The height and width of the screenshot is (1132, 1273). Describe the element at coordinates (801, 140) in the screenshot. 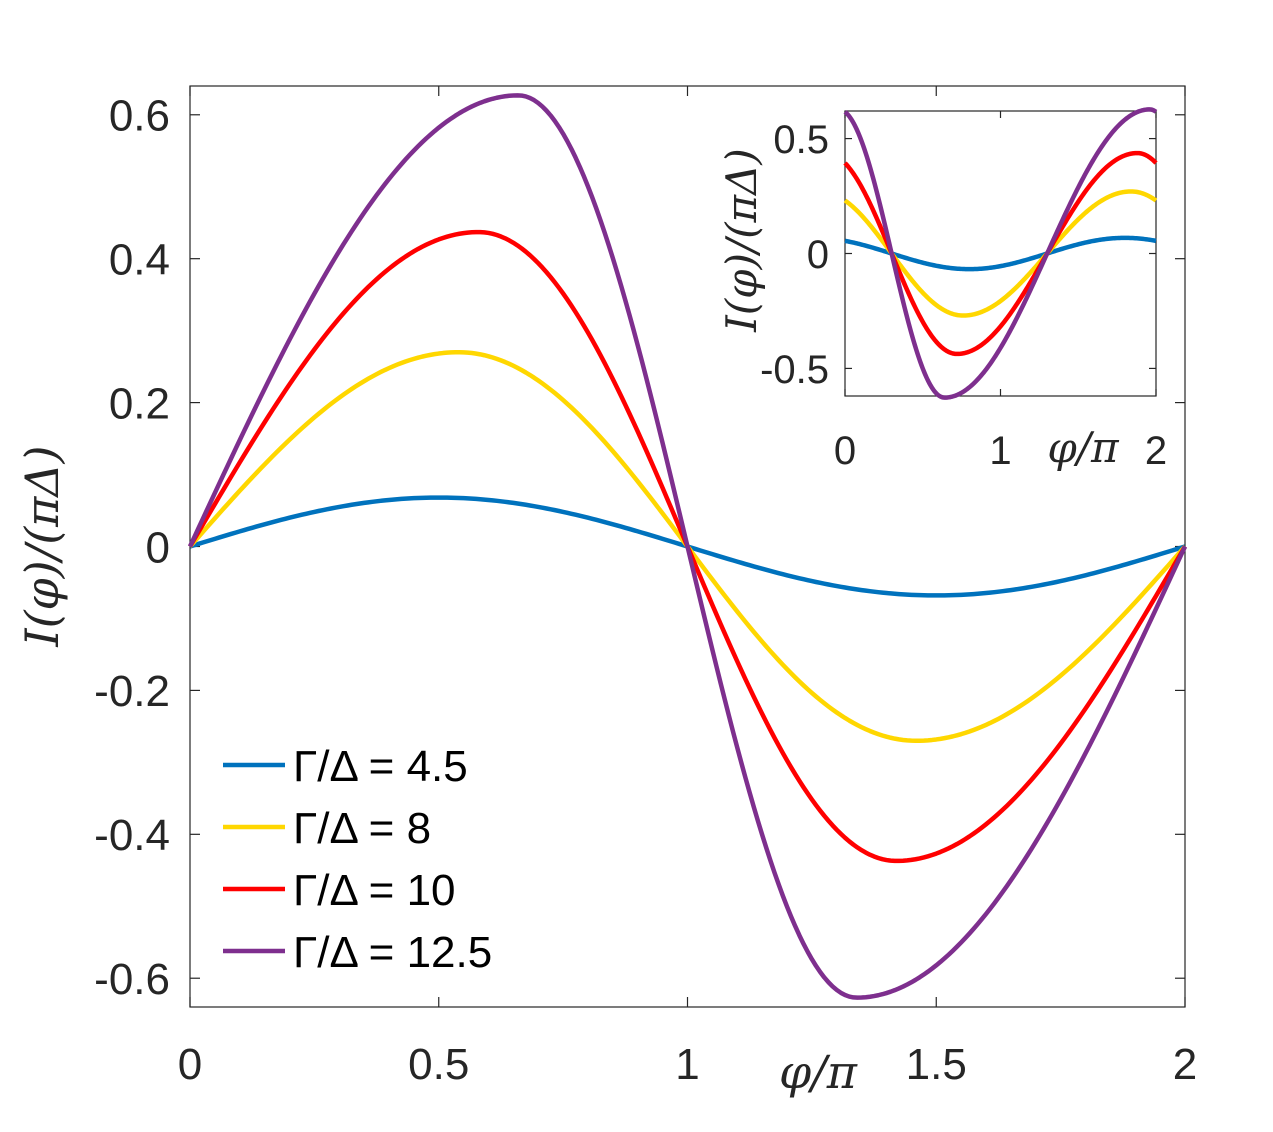

I see `inset-y-tick-label: 0.5` at that location.